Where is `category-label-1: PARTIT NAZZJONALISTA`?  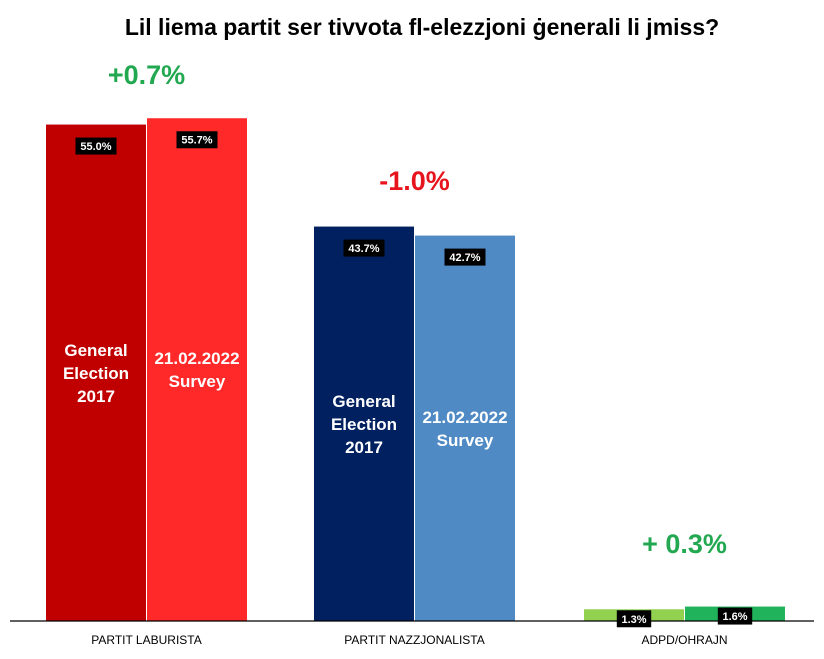
category-label-1: PARTIT NAZZJONALISTA is located at coordinates (414, 640).